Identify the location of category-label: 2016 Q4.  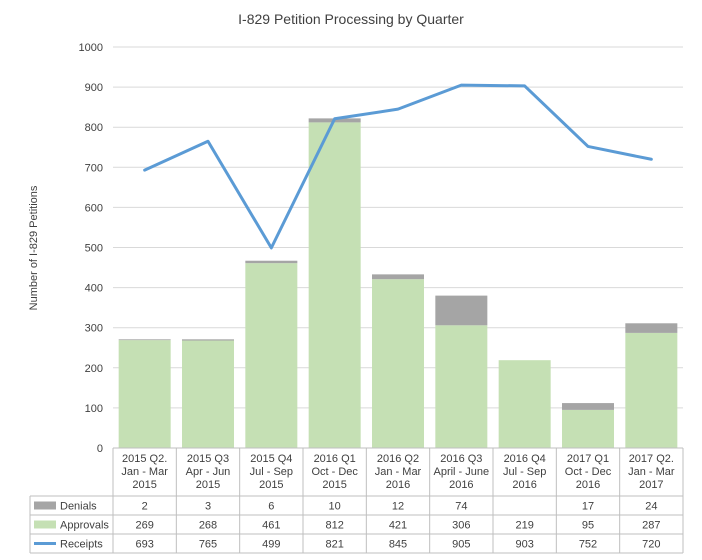
(525, 459).